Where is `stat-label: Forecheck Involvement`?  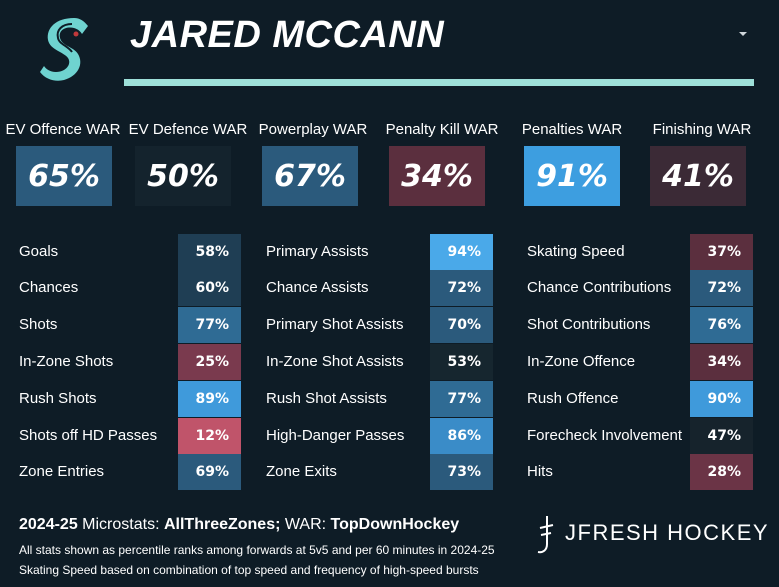 stat-label: Forecheck Involvement is located at coordinates (605, 435).